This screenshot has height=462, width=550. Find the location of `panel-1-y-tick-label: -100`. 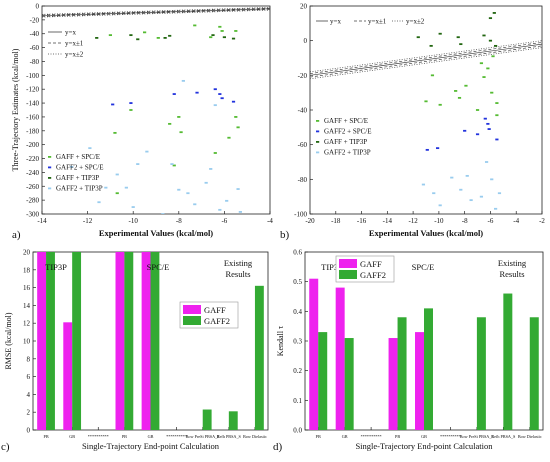

panel-1-y-tick-label: -100 is located at coordinates (300, 215).